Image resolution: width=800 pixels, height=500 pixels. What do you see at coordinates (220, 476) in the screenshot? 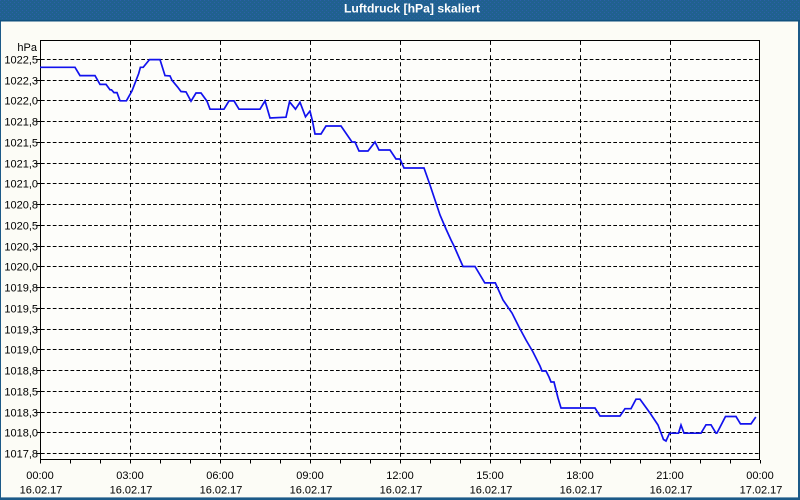
I see `svg-text: 06:00` at bounding box center [220, 476].